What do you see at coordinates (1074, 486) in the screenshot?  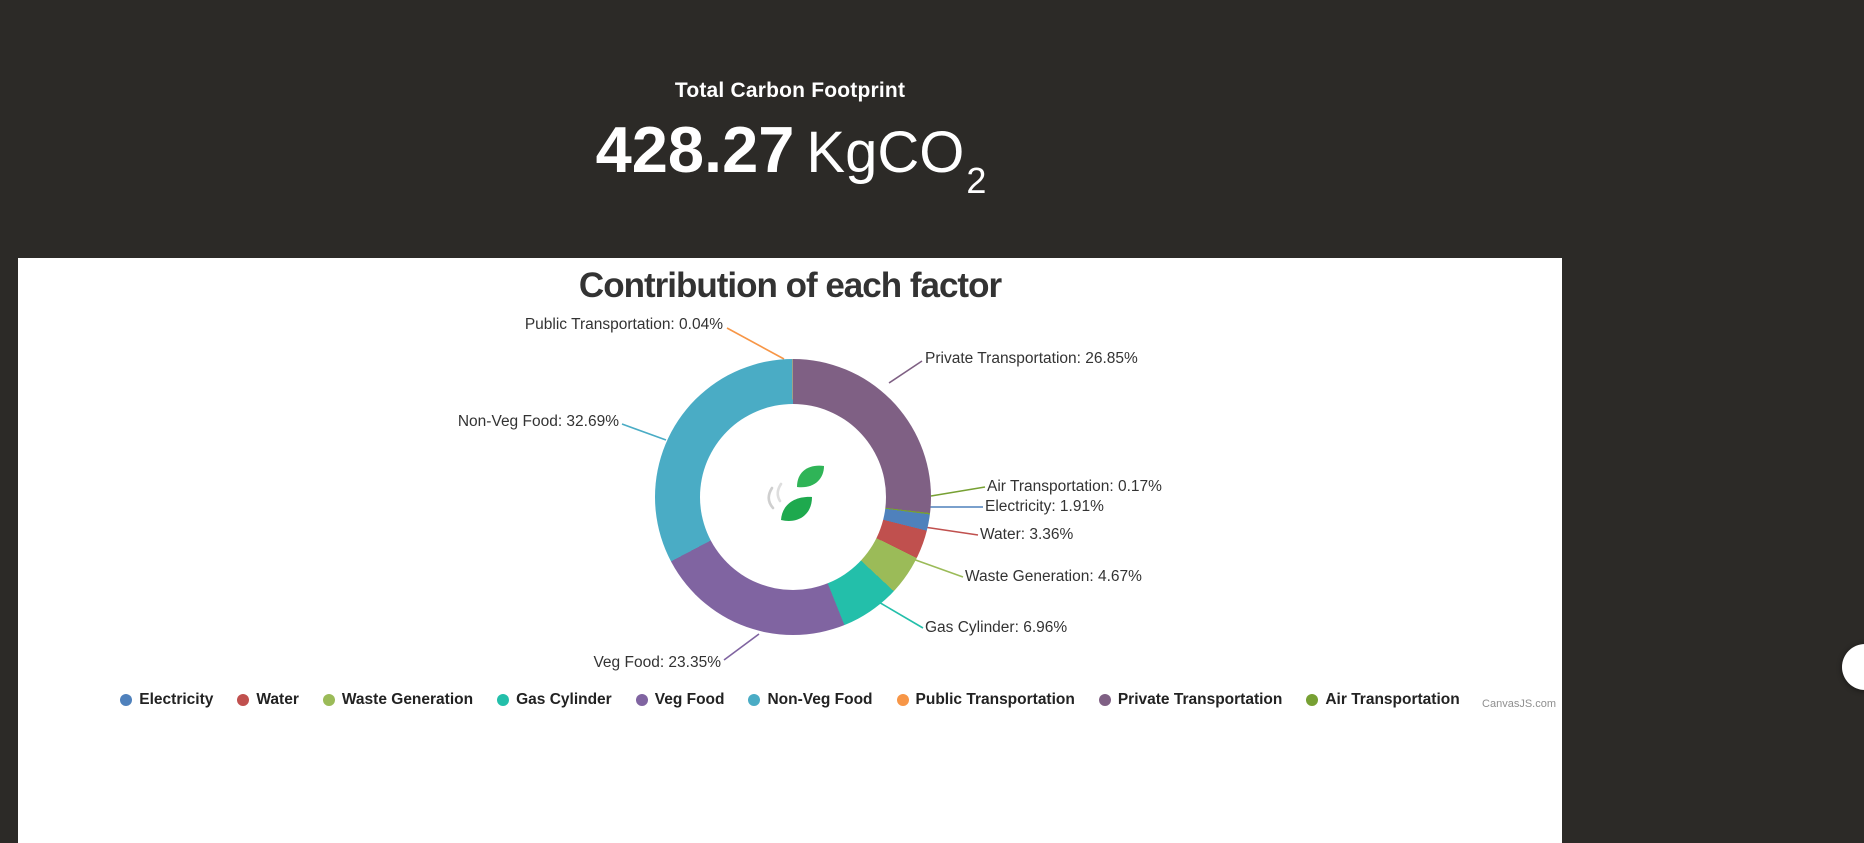 I see `slice-label-air-transportation: Air Transportation: 0.17%` at bounding box center [1074, 486].